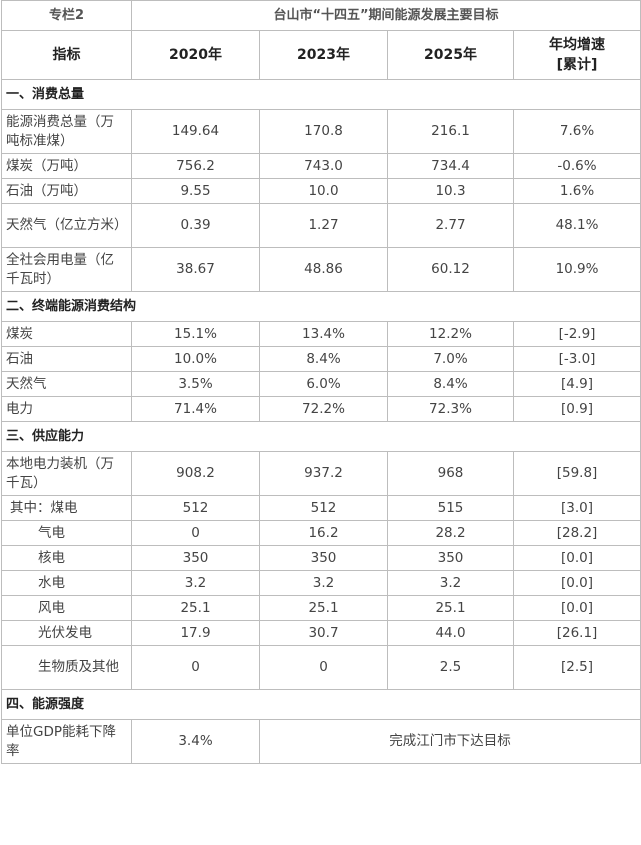 This screenshot has height=845, width=641. Describe the element at coordinates (450, 608) in the screenshot. I see `value-2025: 25.1` at that location.